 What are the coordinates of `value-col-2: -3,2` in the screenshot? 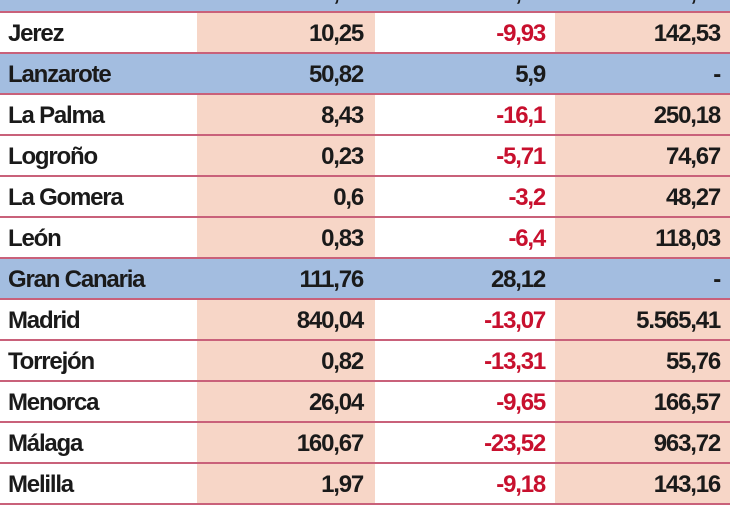 It's located at (527, 197).